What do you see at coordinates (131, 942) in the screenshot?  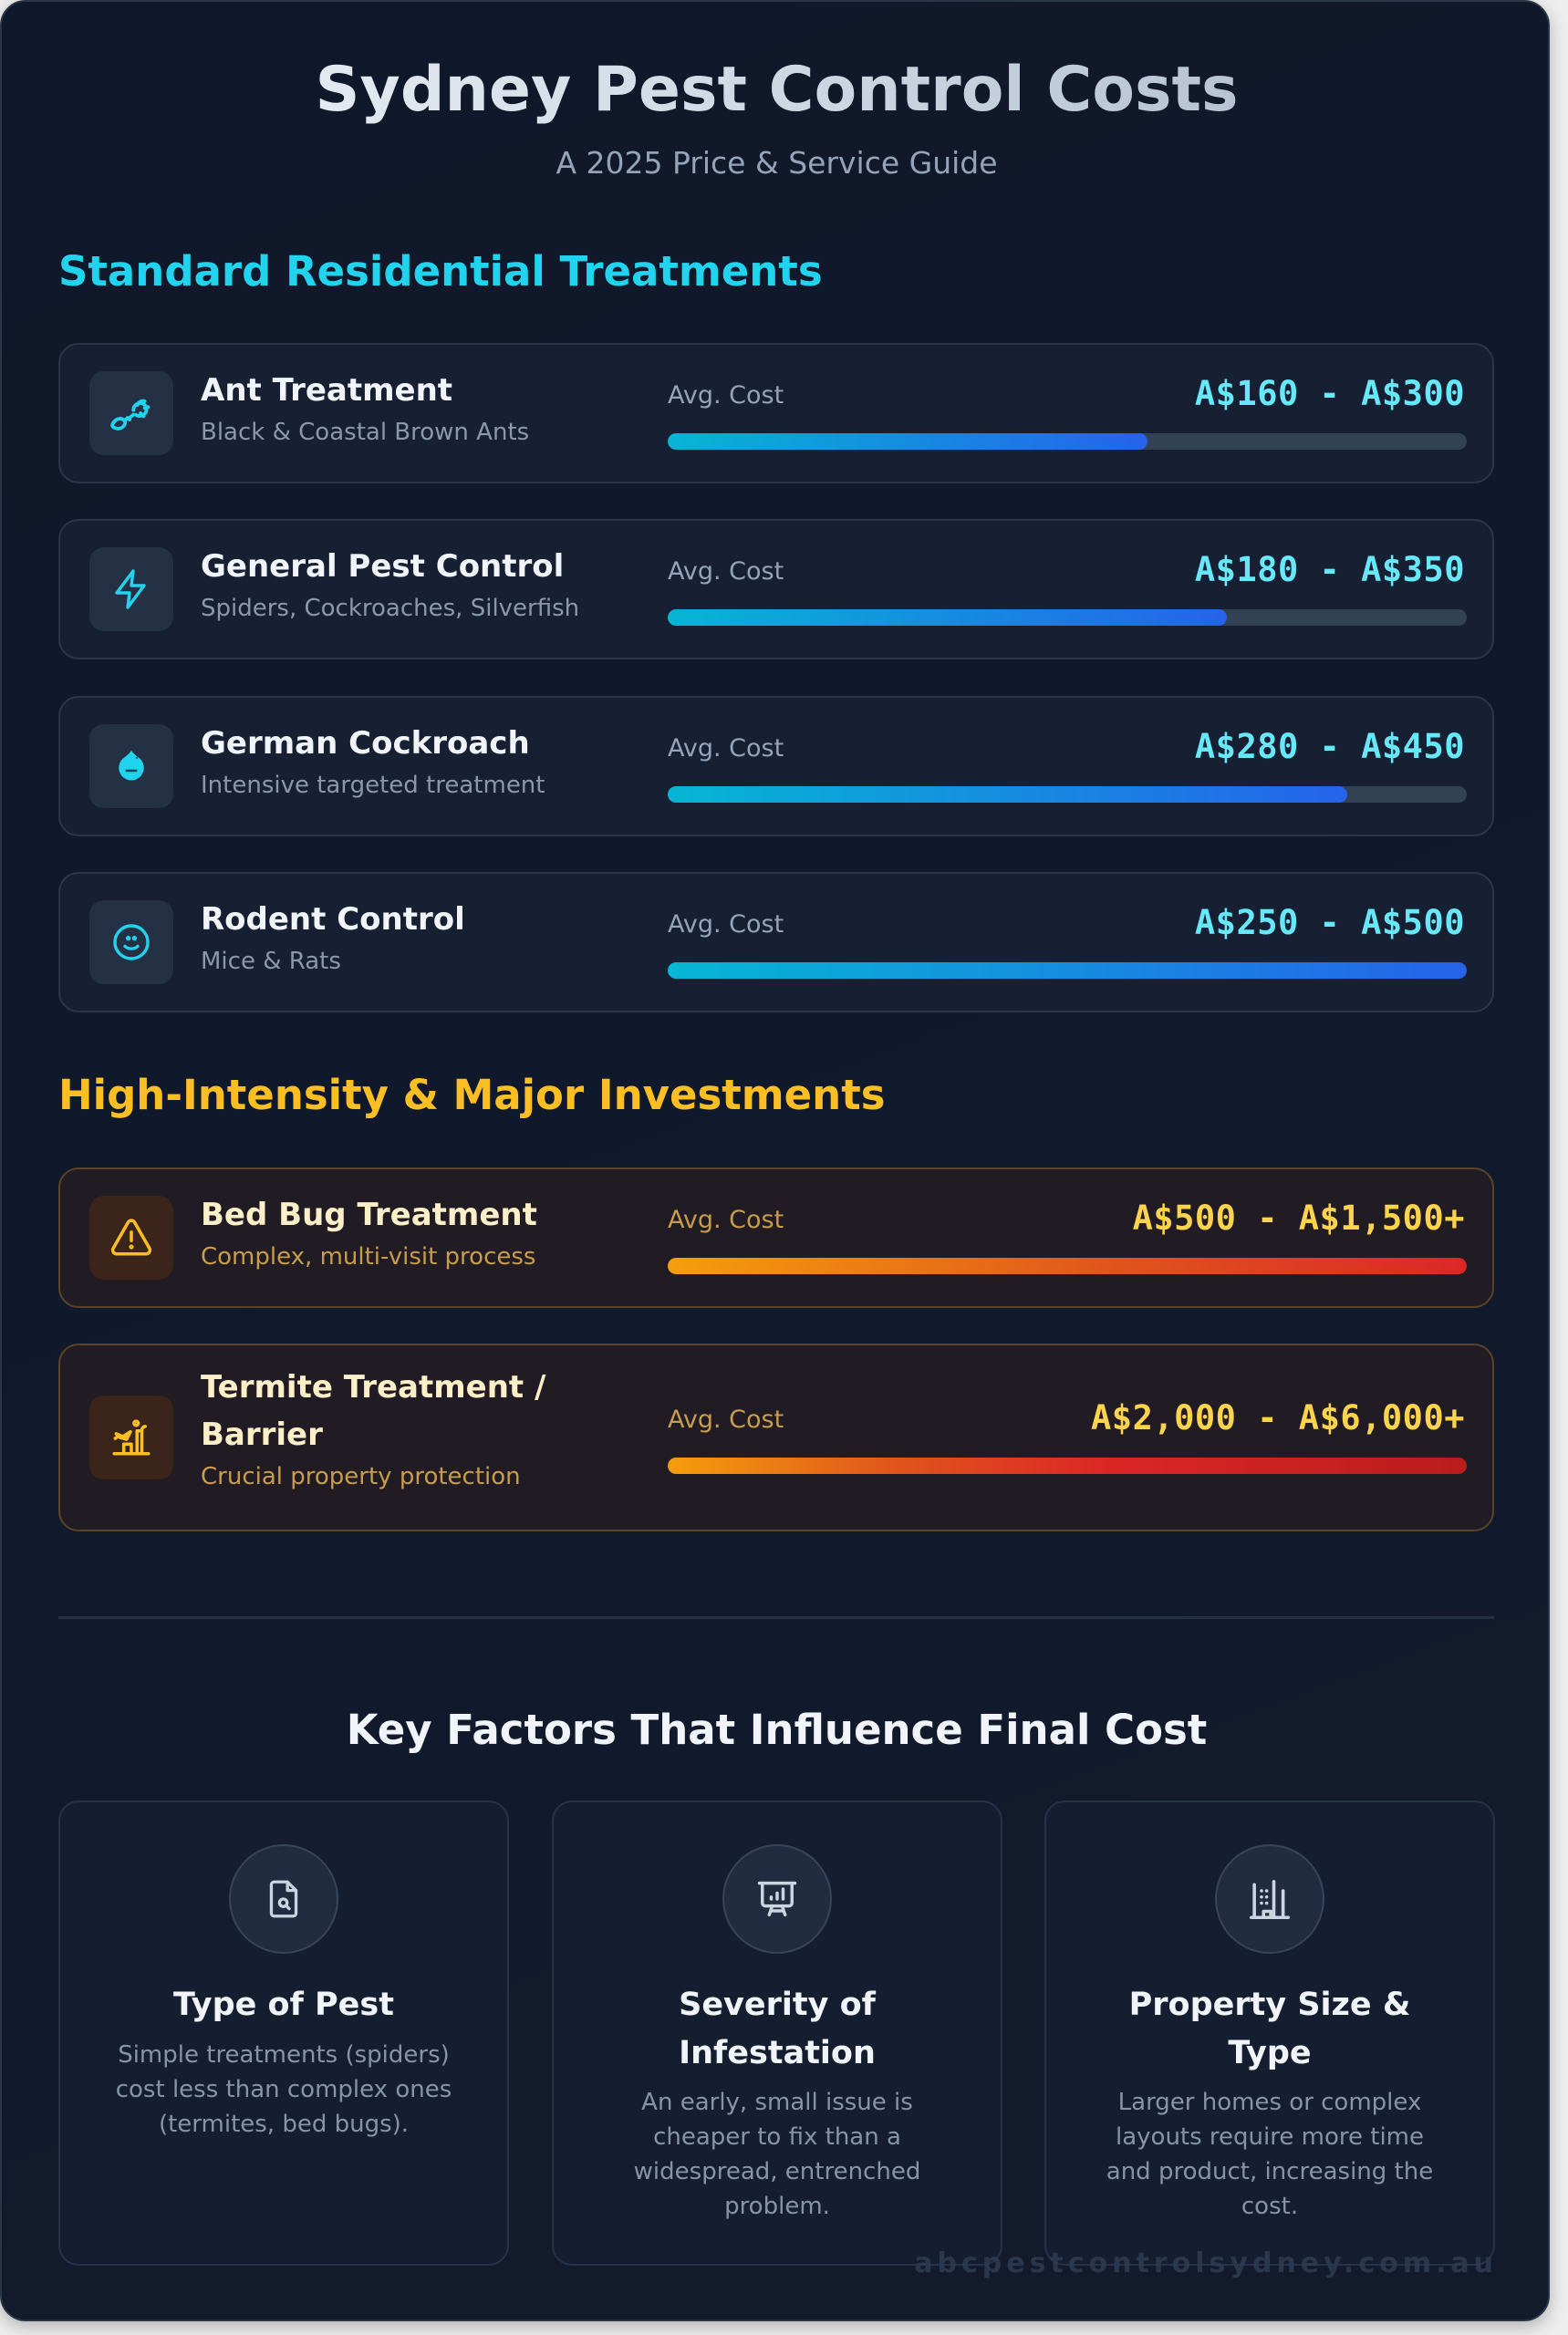 I see `smiley-icon` at bounding box center [131, 942].